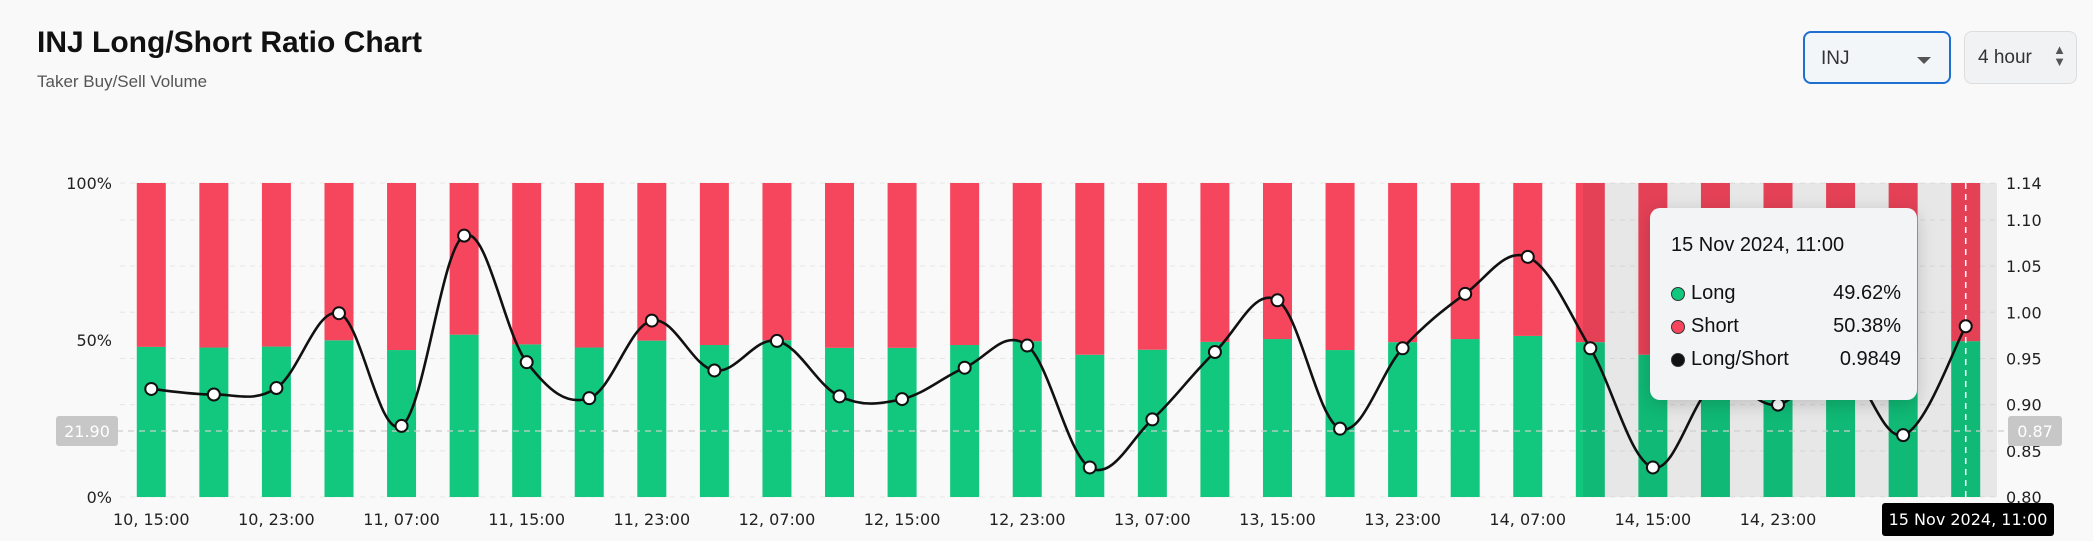 The image size is (2093, 541). What do you see at coordinates (94, 340) in the screenshot?
I see `y-left-tick-label: 50%` at bounding box center [94, 340].